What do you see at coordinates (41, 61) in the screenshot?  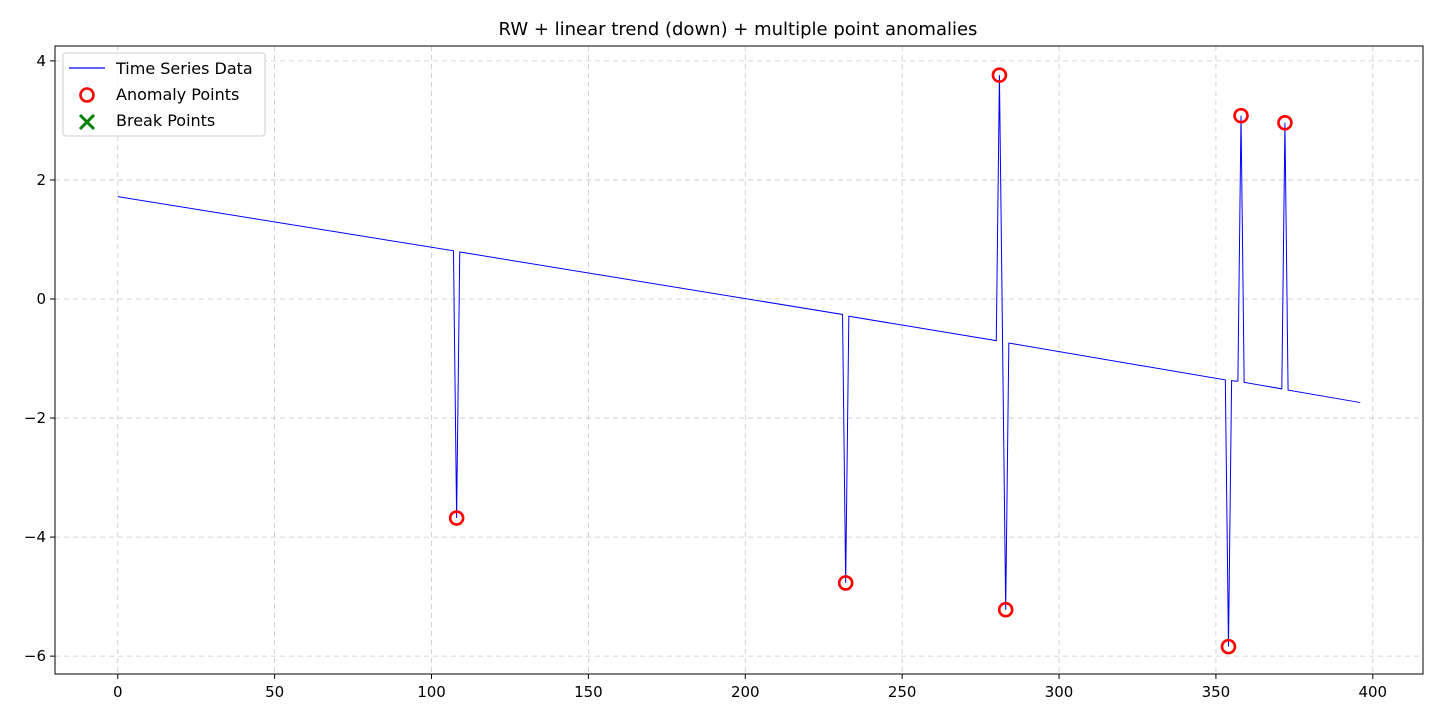 I see `y-tick-label: 4` at bounding box center [41, 61].